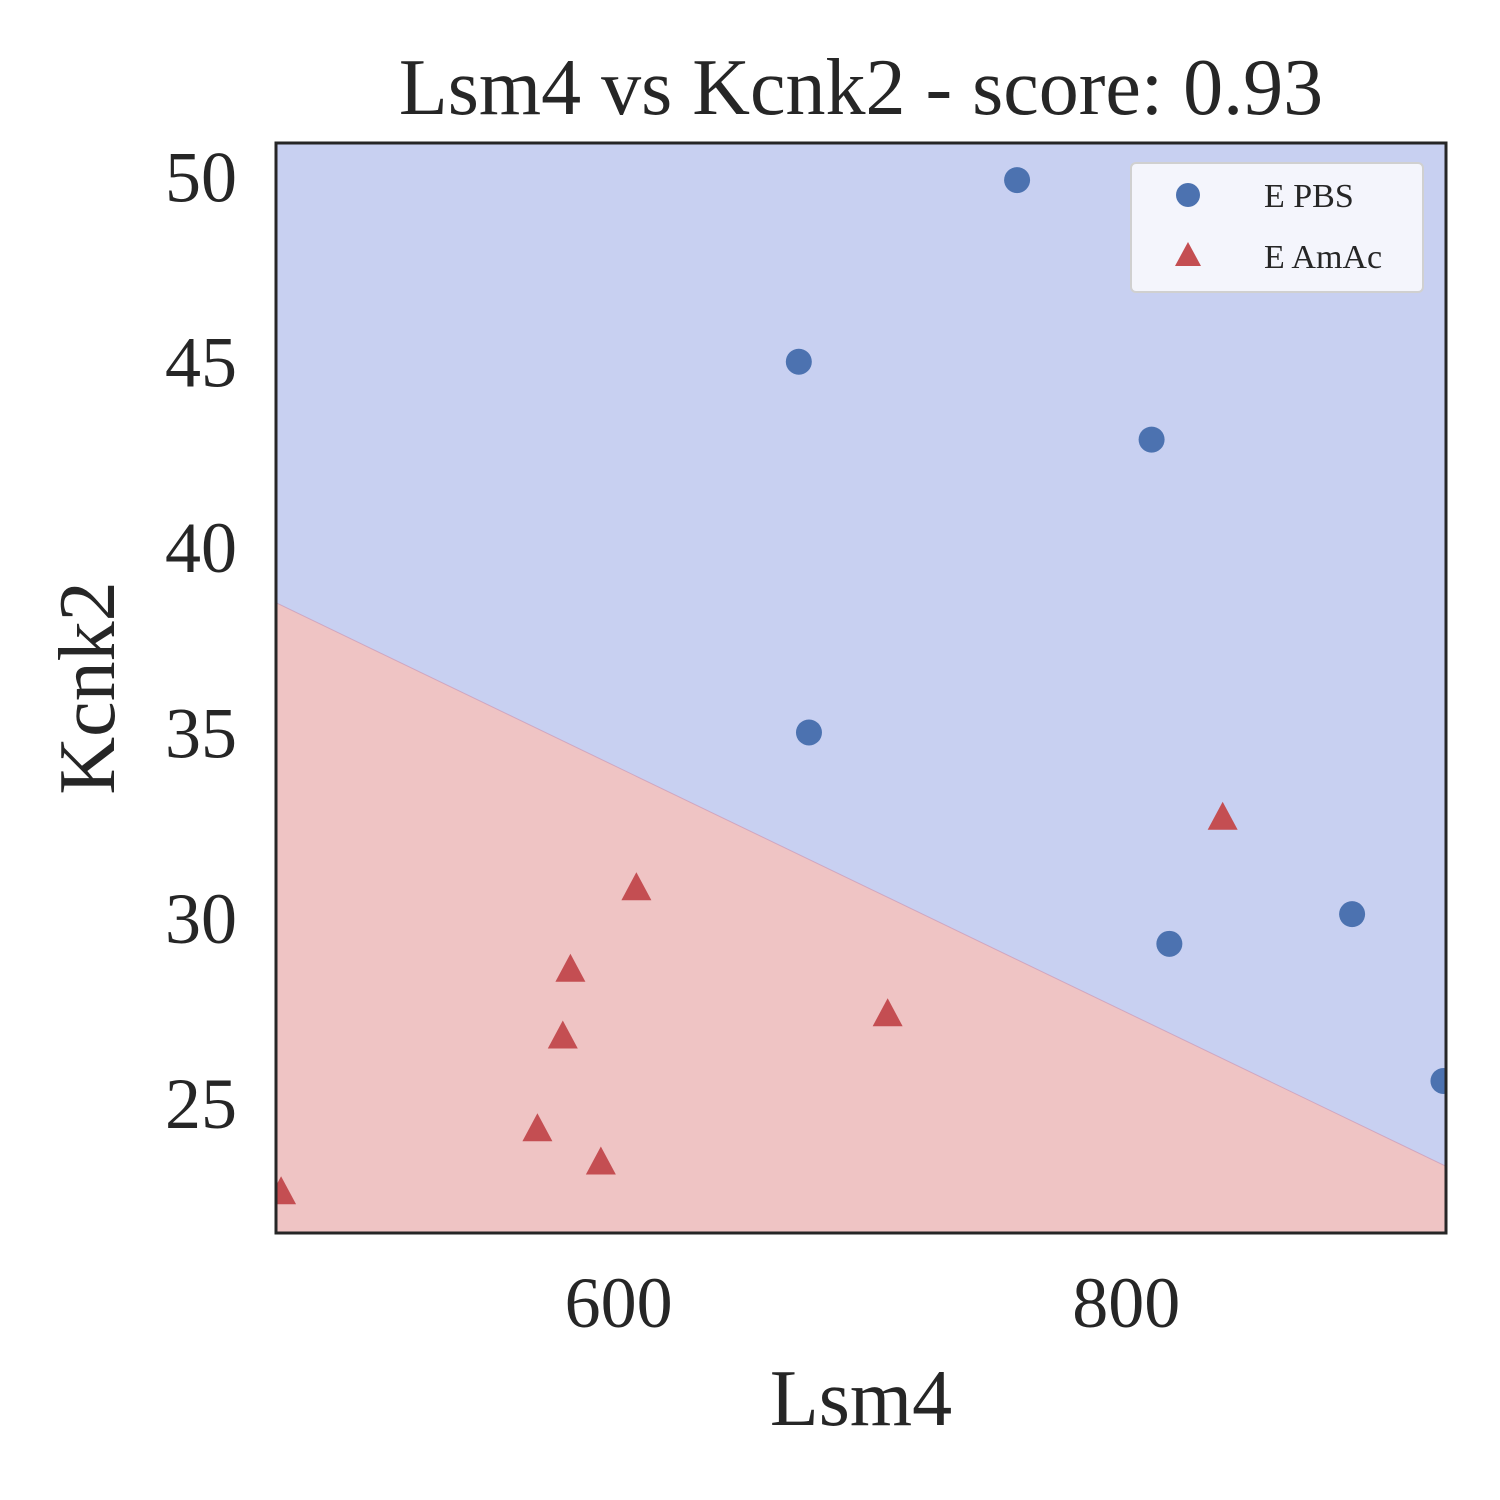 This screenshot has width=1500, height=1500. What do you see at coordinates (1309, 196) in the screenshot?
I see `legend-label-e-pbs: E PBS` at bounding box center [1309, 196].